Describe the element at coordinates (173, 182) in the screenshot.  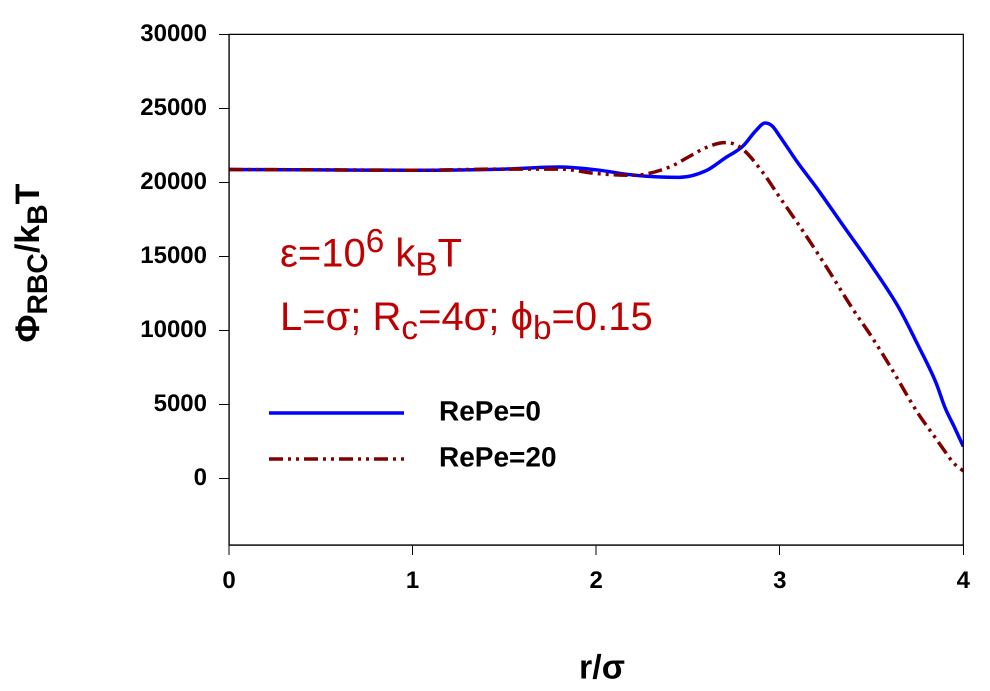
I see `y-tick-label: 20000` at that location.